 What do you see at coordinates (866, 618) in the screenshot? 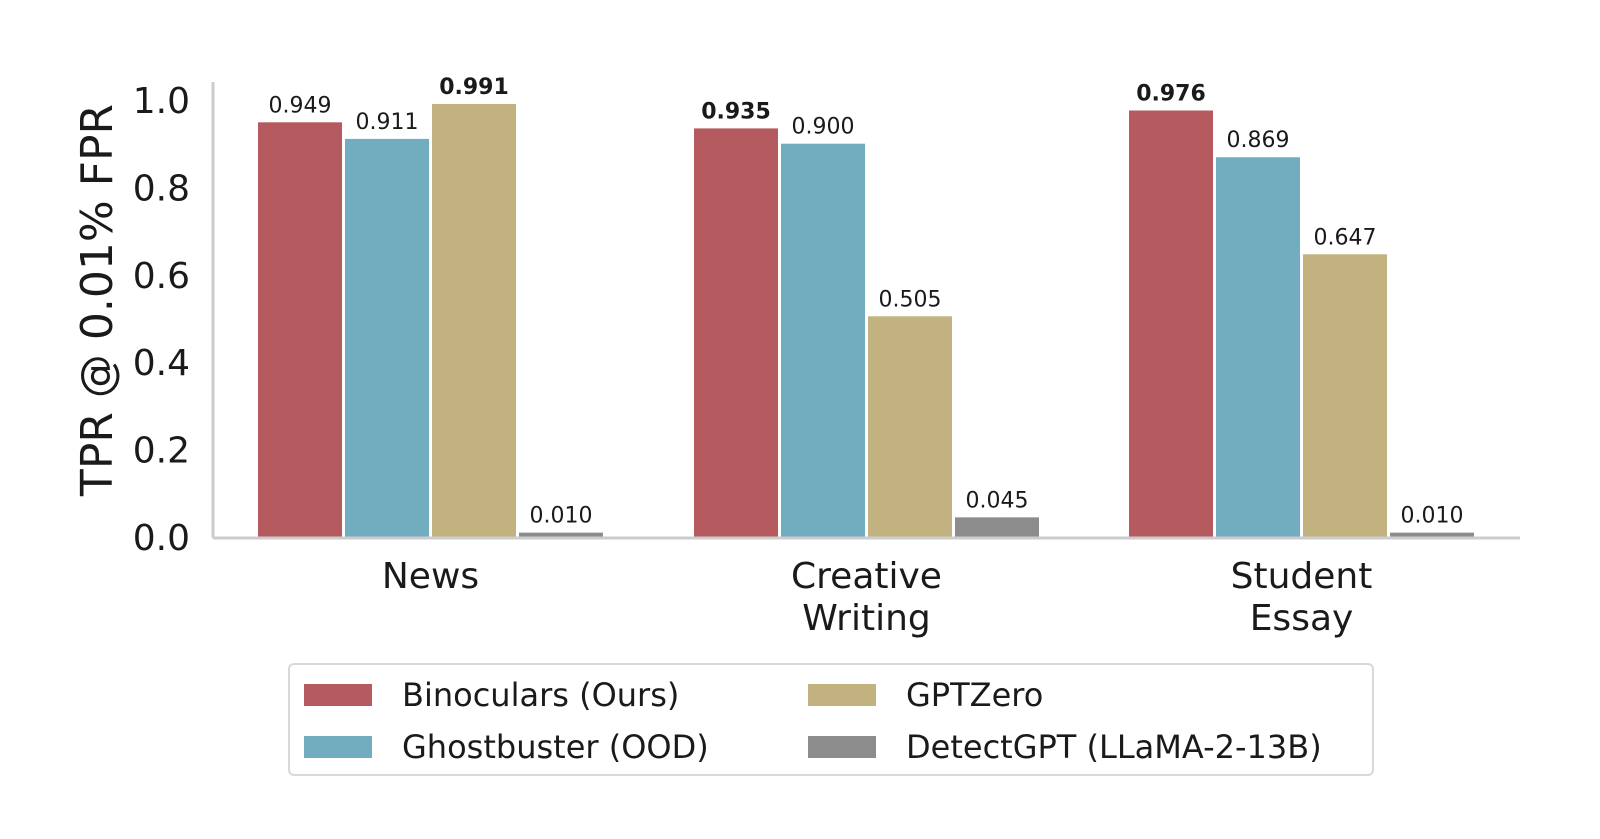
I see `x-tick-label: Writing` at bounding box center [866, 618].